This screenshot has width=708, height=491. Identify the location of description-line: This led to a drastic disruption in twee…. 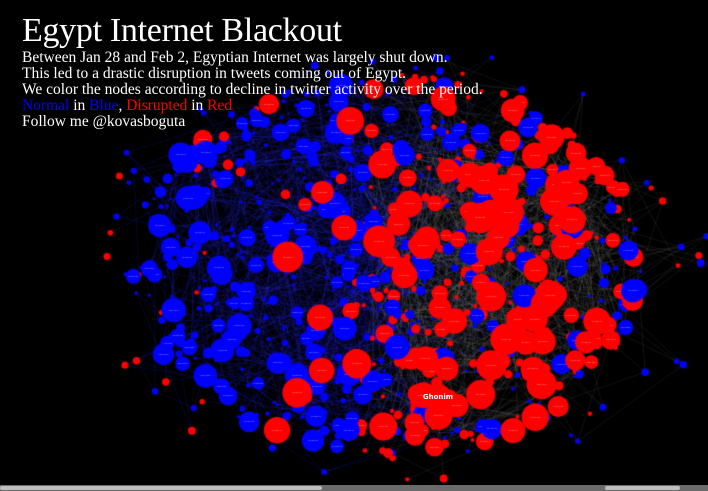
(214, 73).